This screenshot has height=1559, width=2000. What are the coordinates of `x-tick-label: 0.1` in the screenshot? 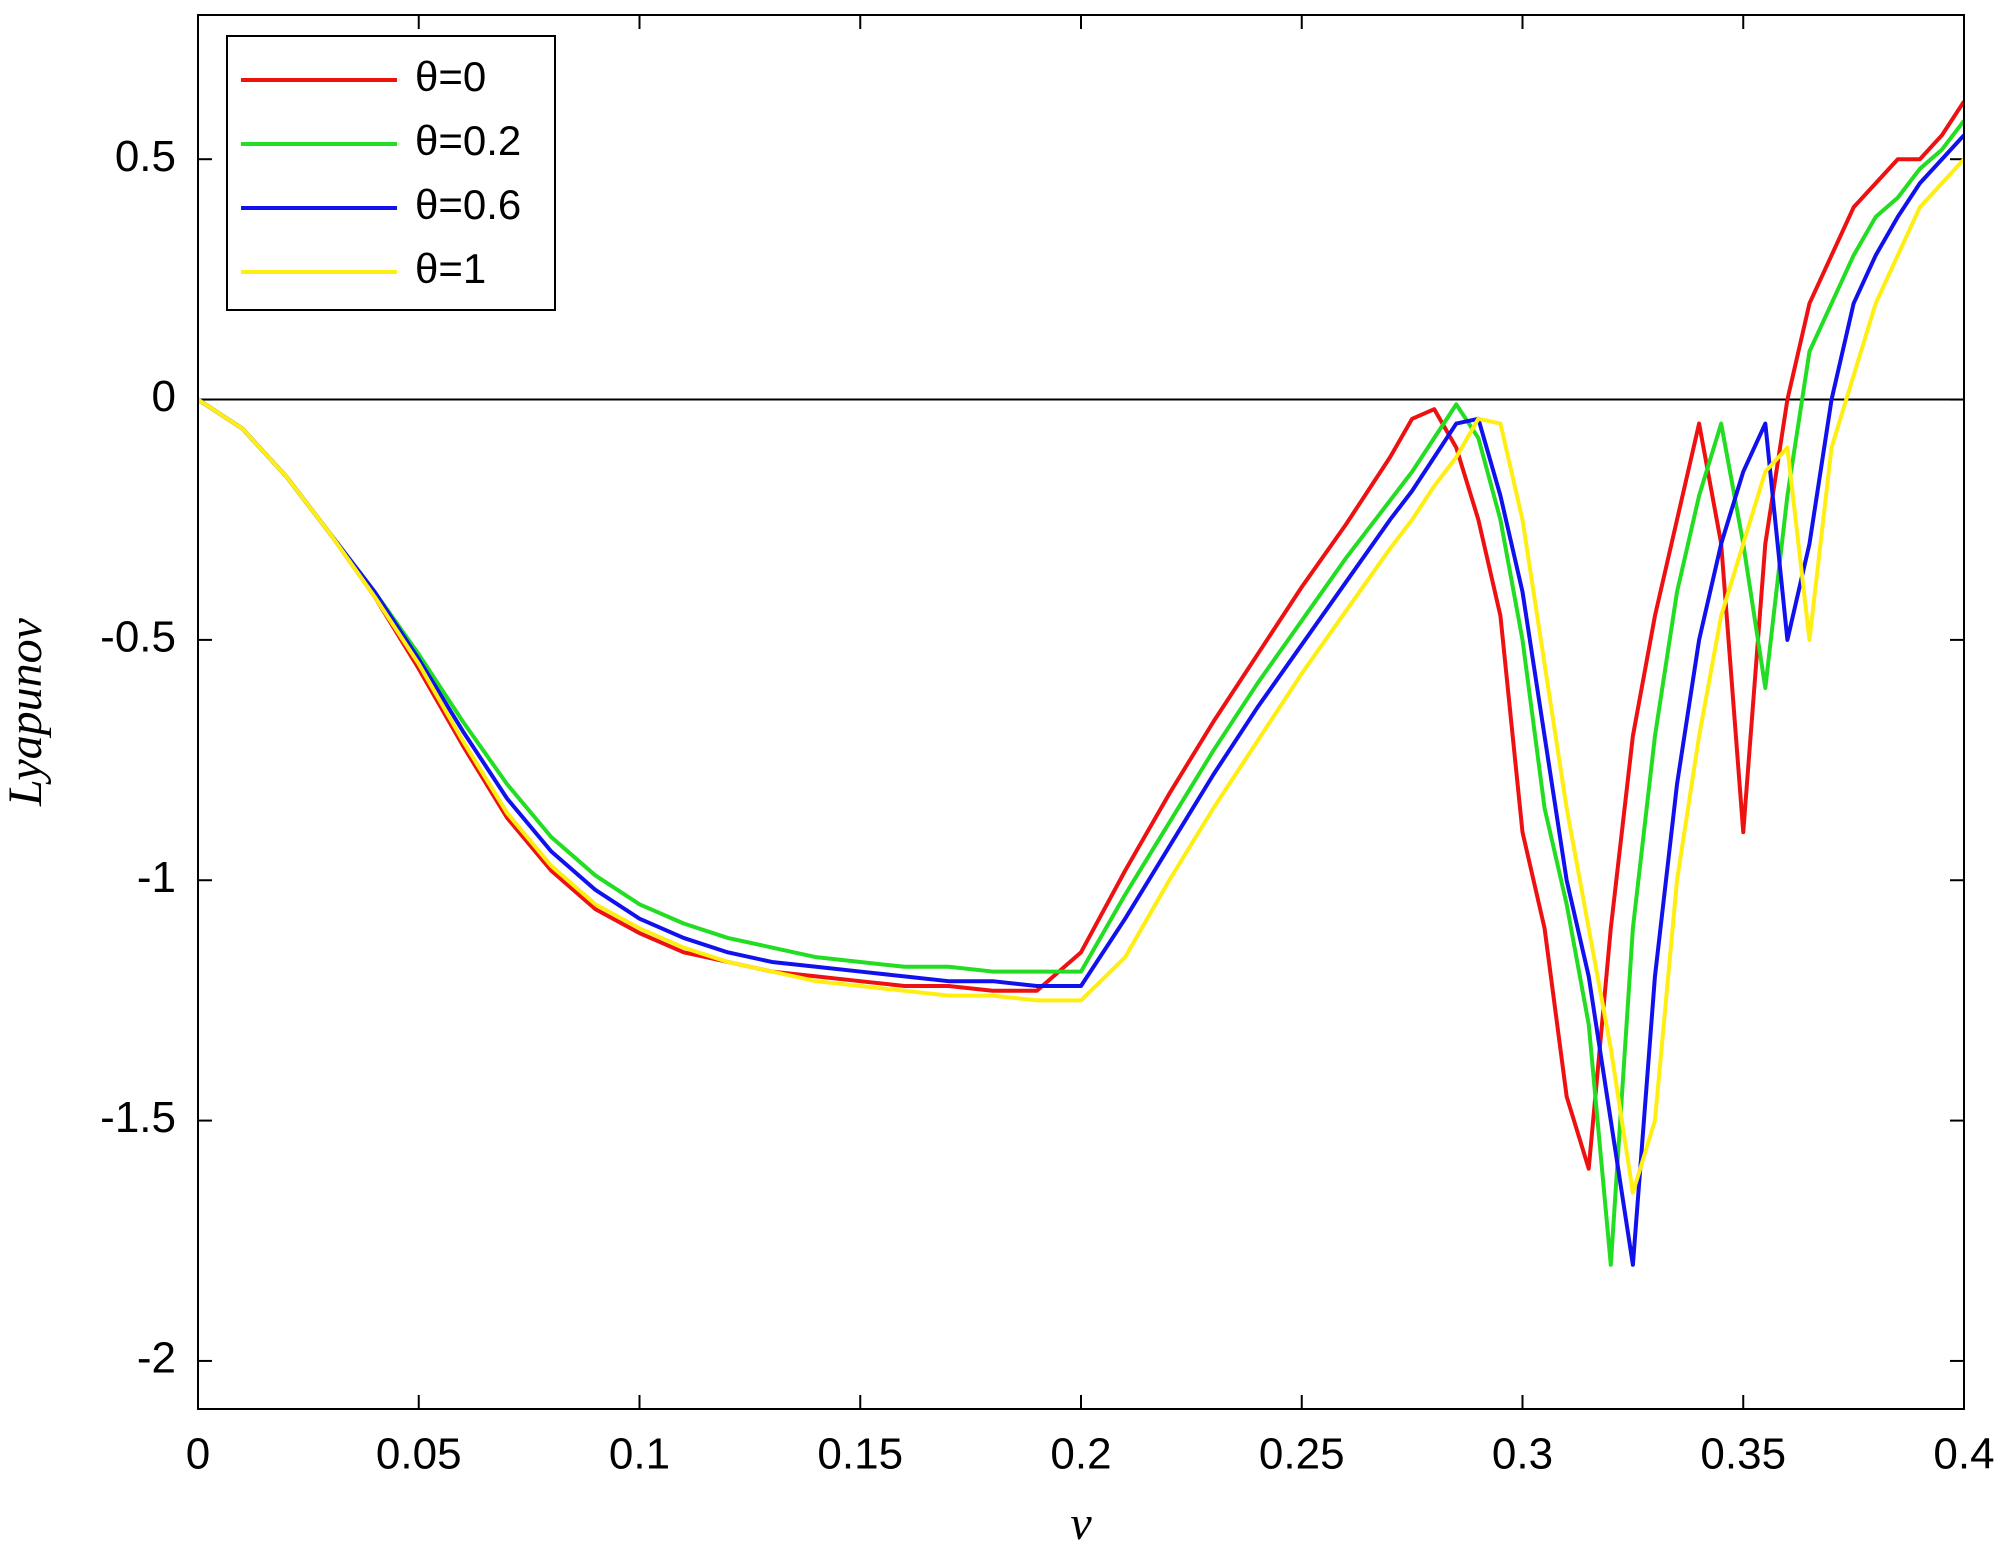 It's located at (639, 1454).